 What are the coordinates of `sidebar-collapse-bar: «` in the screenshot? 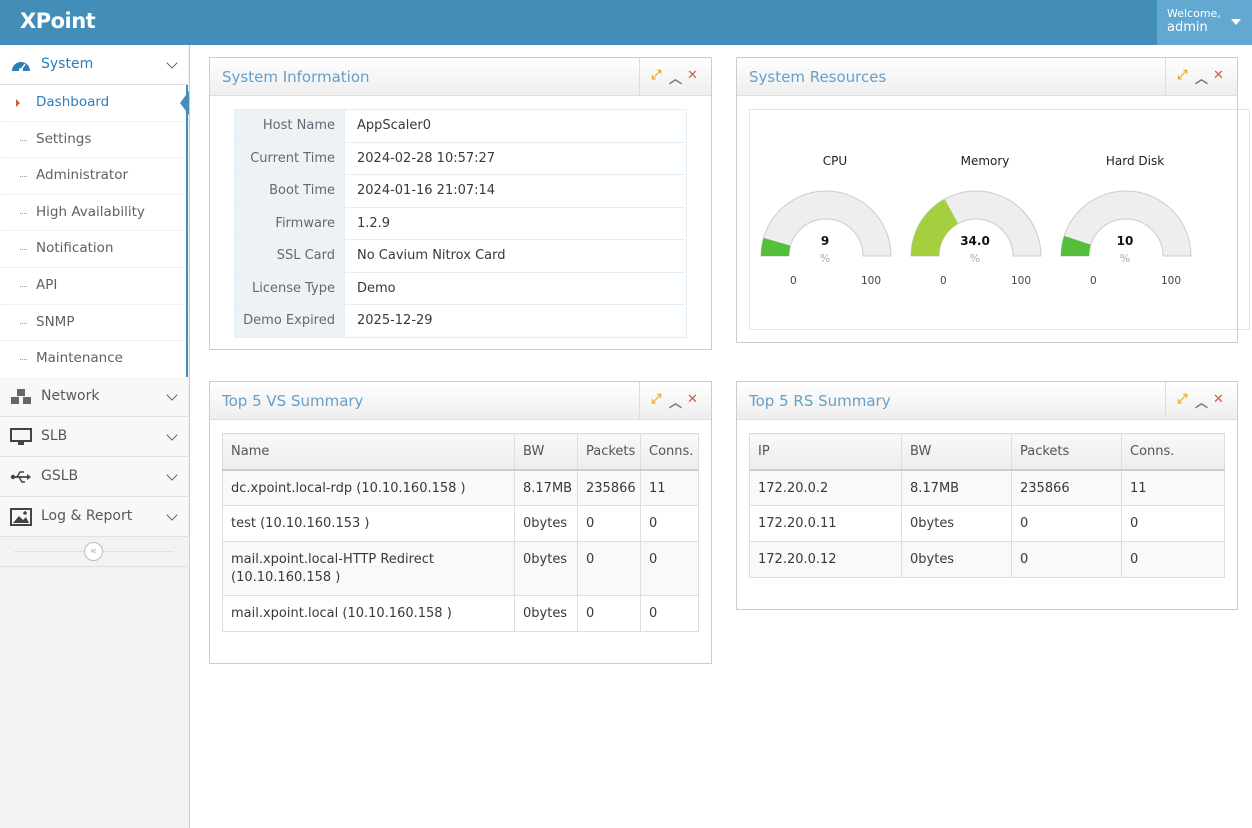 It's located at (94, 552).